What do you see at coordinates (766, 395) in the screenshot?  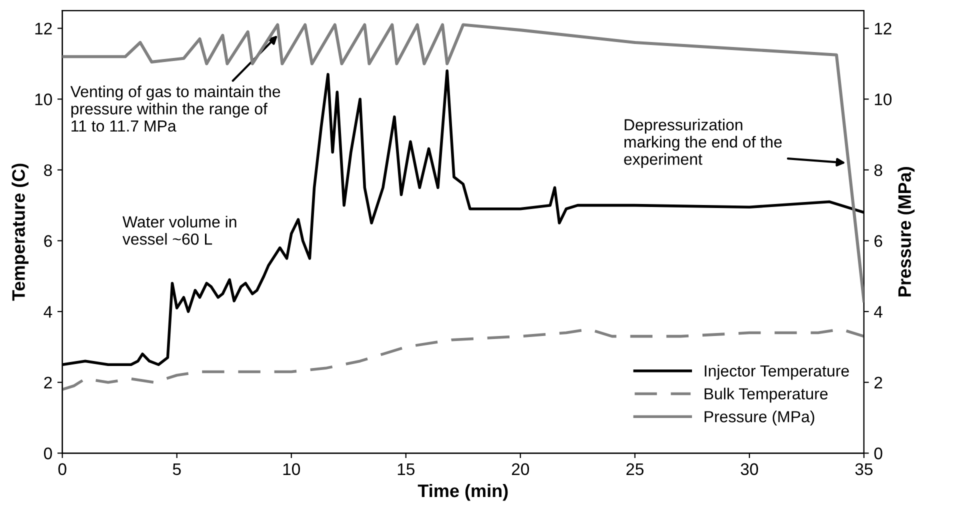 I see `legend-label: Bulk Temperature` at bounding box center [766, 395].